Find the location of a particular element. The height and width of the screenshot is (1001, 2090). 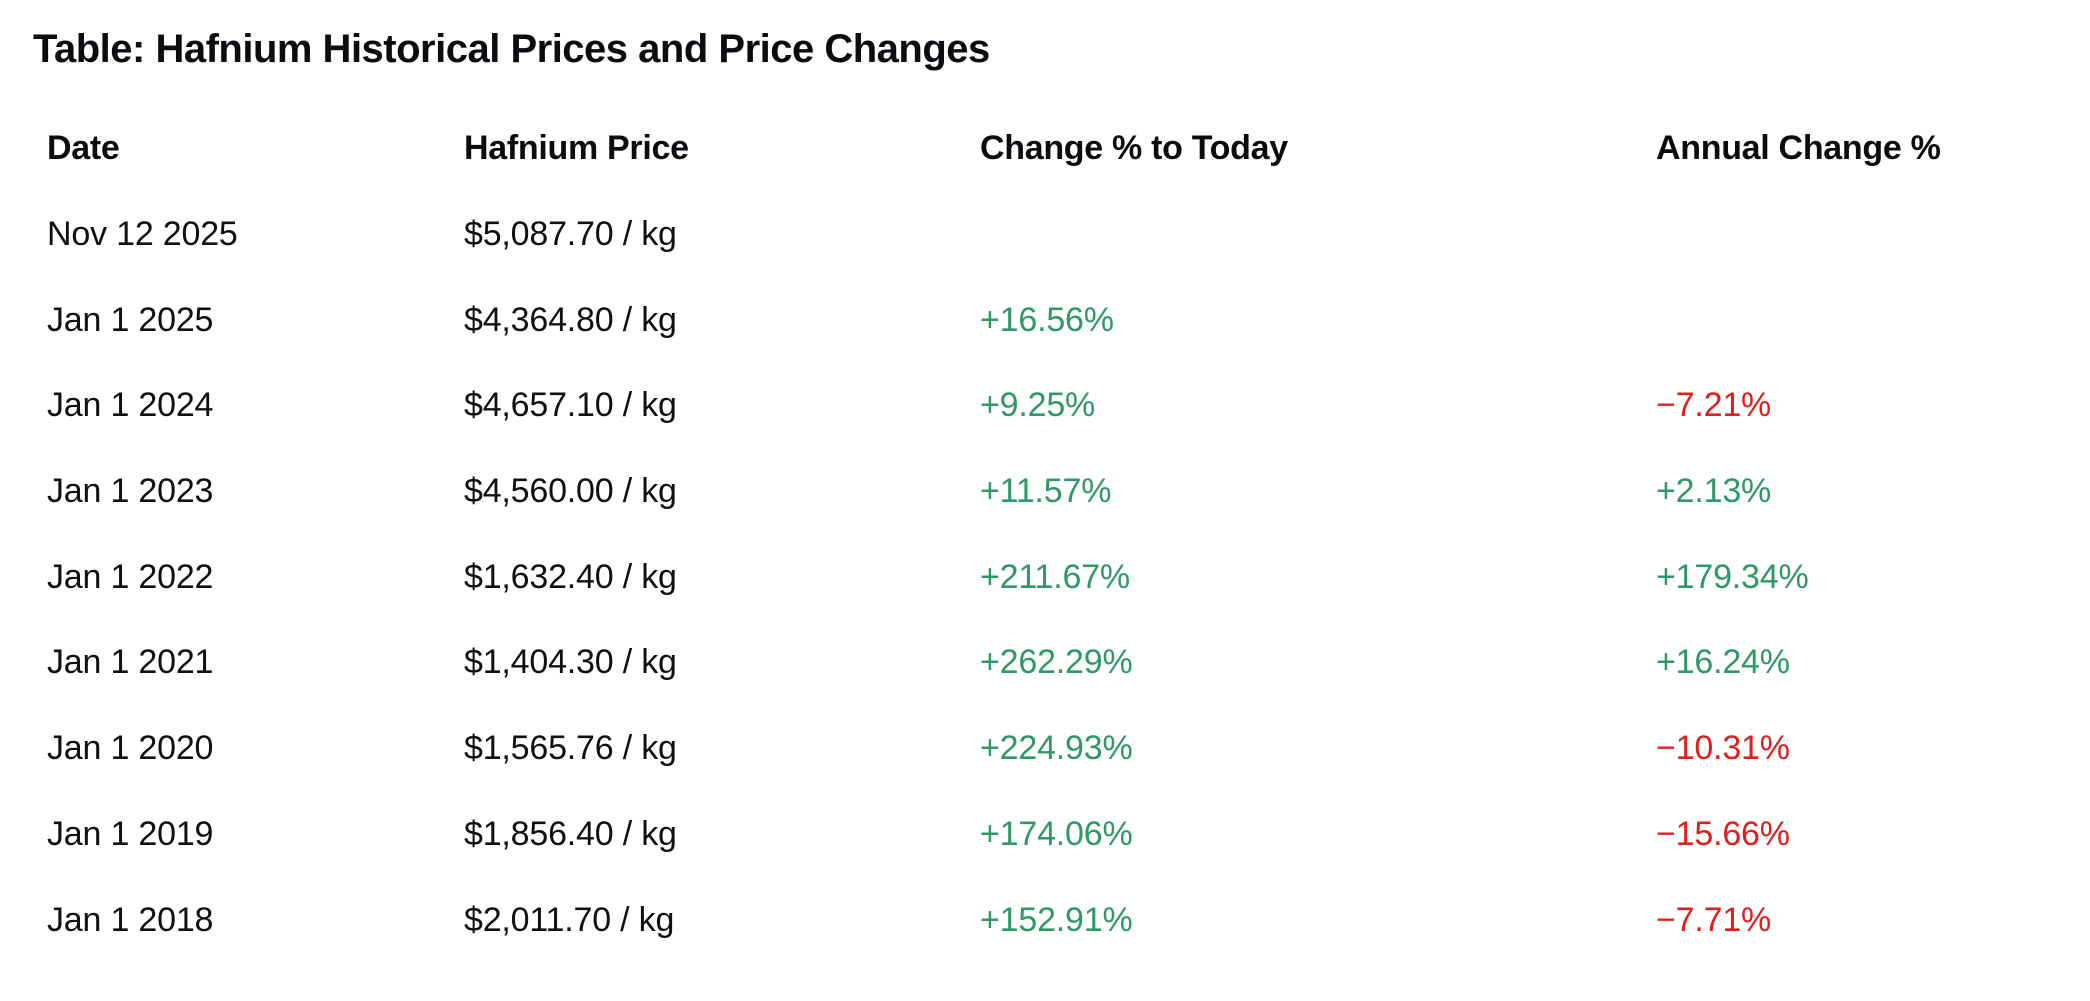

annual-change-cell: −15.66% is located at coordinates (1723, 833).